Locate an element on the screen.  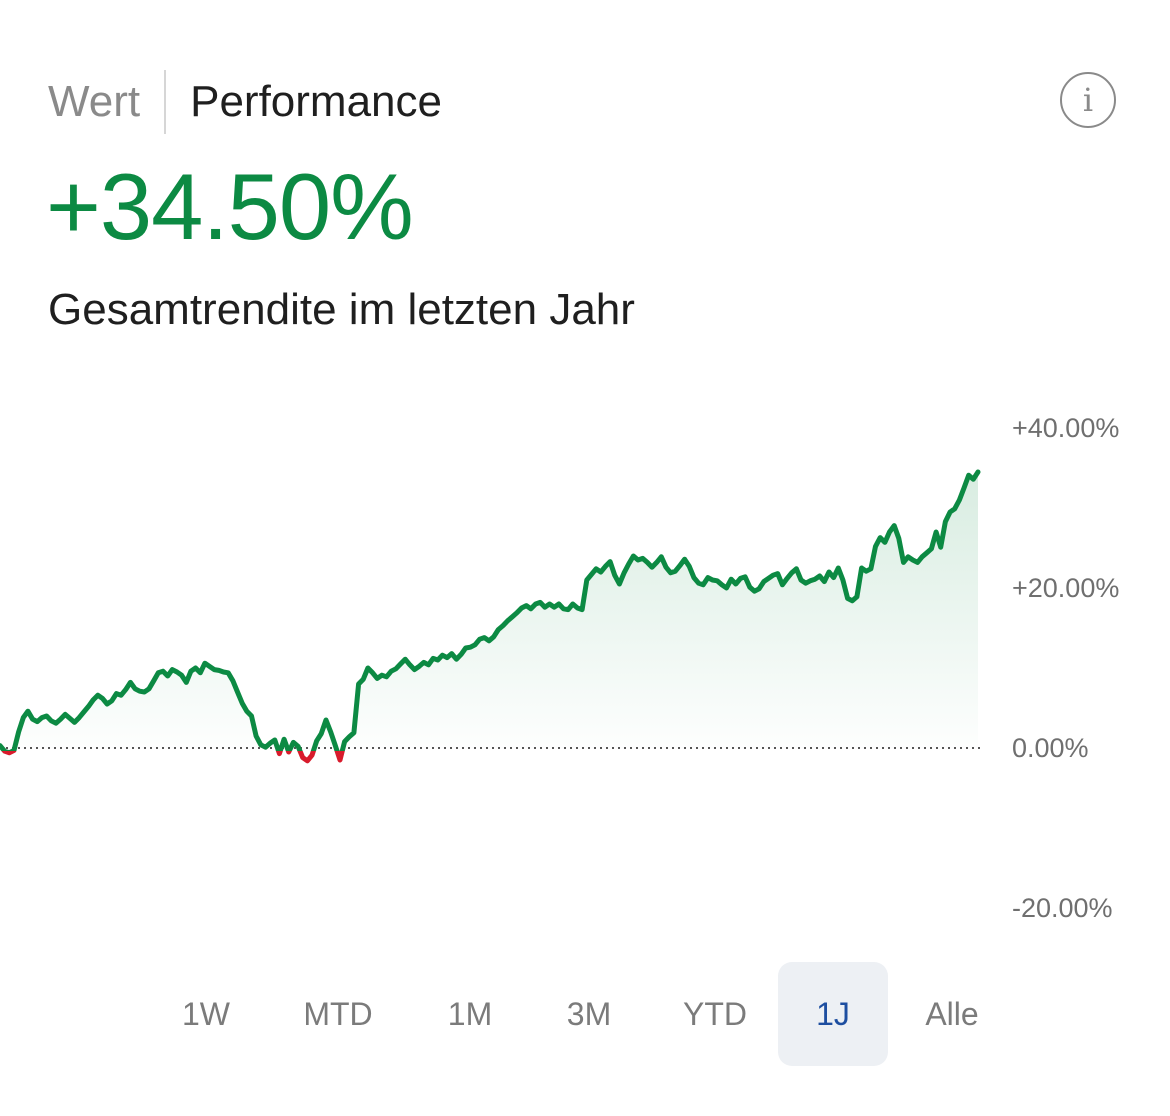
period-1w: 1W is located at coordinates (206, 1013).